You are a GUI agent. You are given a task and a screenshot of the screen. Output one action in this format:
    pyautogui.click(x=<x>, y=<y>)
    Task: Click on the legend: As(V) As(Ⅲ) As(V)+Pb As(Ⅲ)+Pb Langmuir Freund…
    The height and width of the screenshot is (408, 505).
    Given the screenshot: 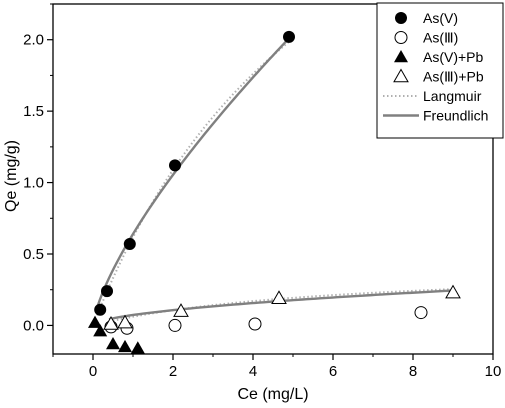 What is the action you would take?
    pyautogui.click(x=440, y=70)
    